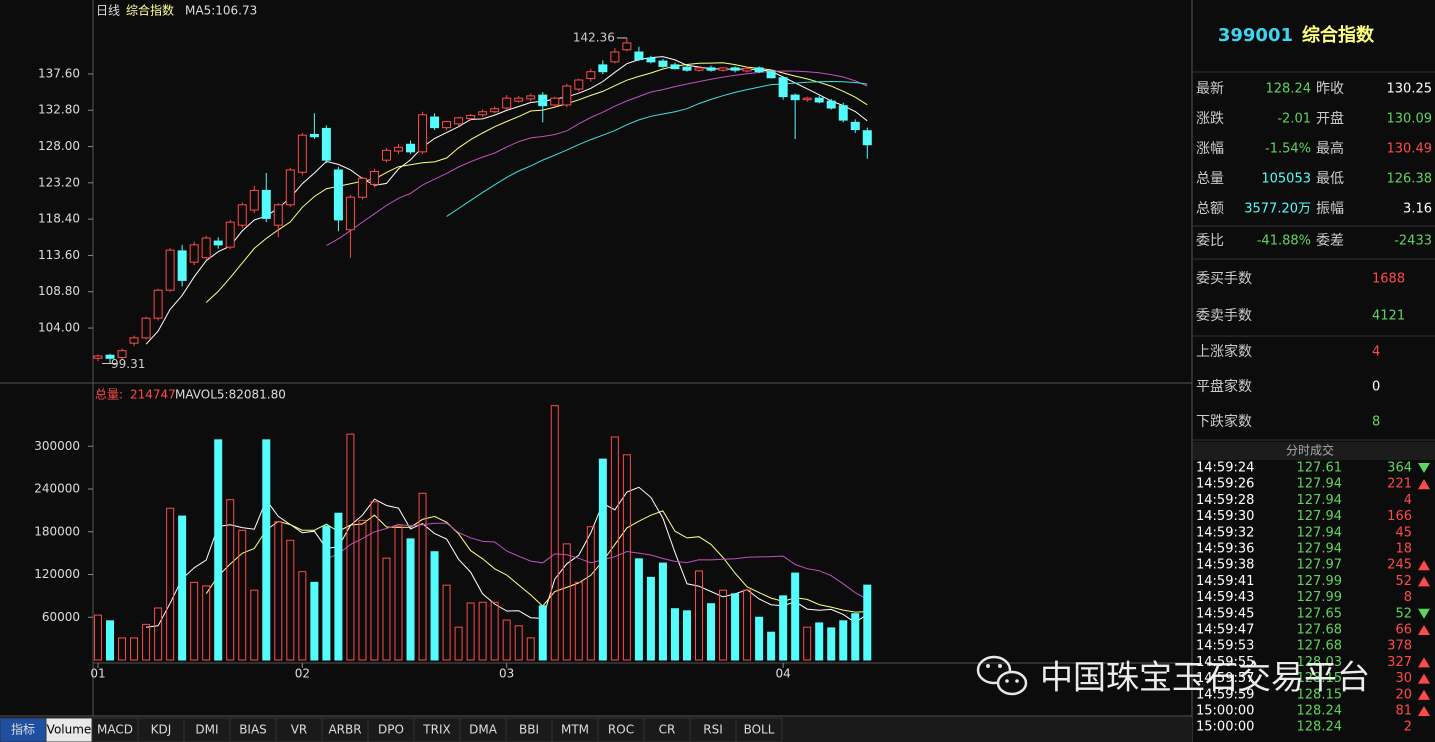 This screenshot has width=1435, height=742. Describe the element at coordinates (59, 219) in the screenshot. I see `y-tick-label: 118.40` at that location.